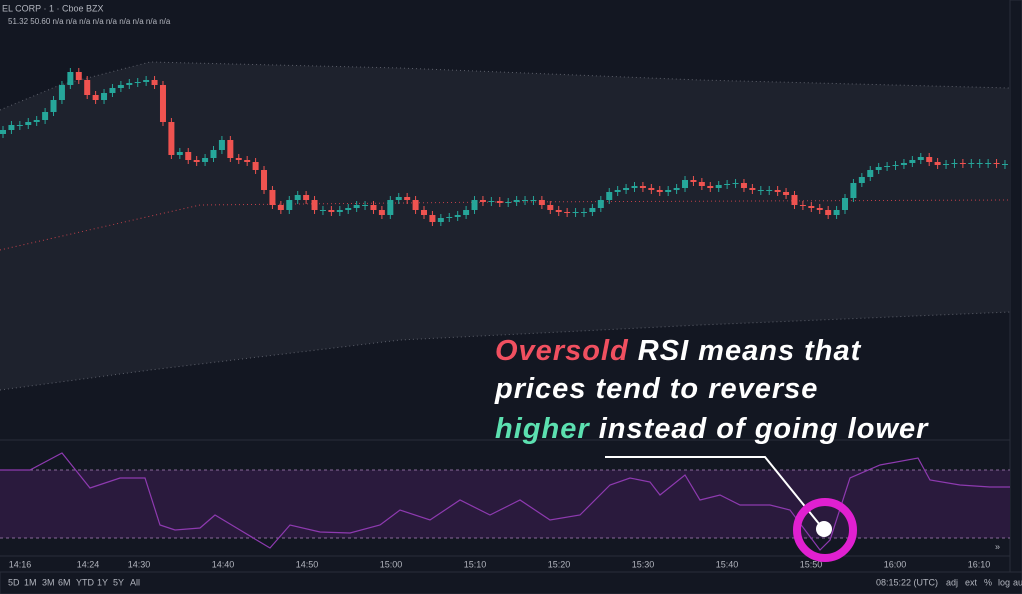  I want to click on range-button: YTD, so click(85, 582).